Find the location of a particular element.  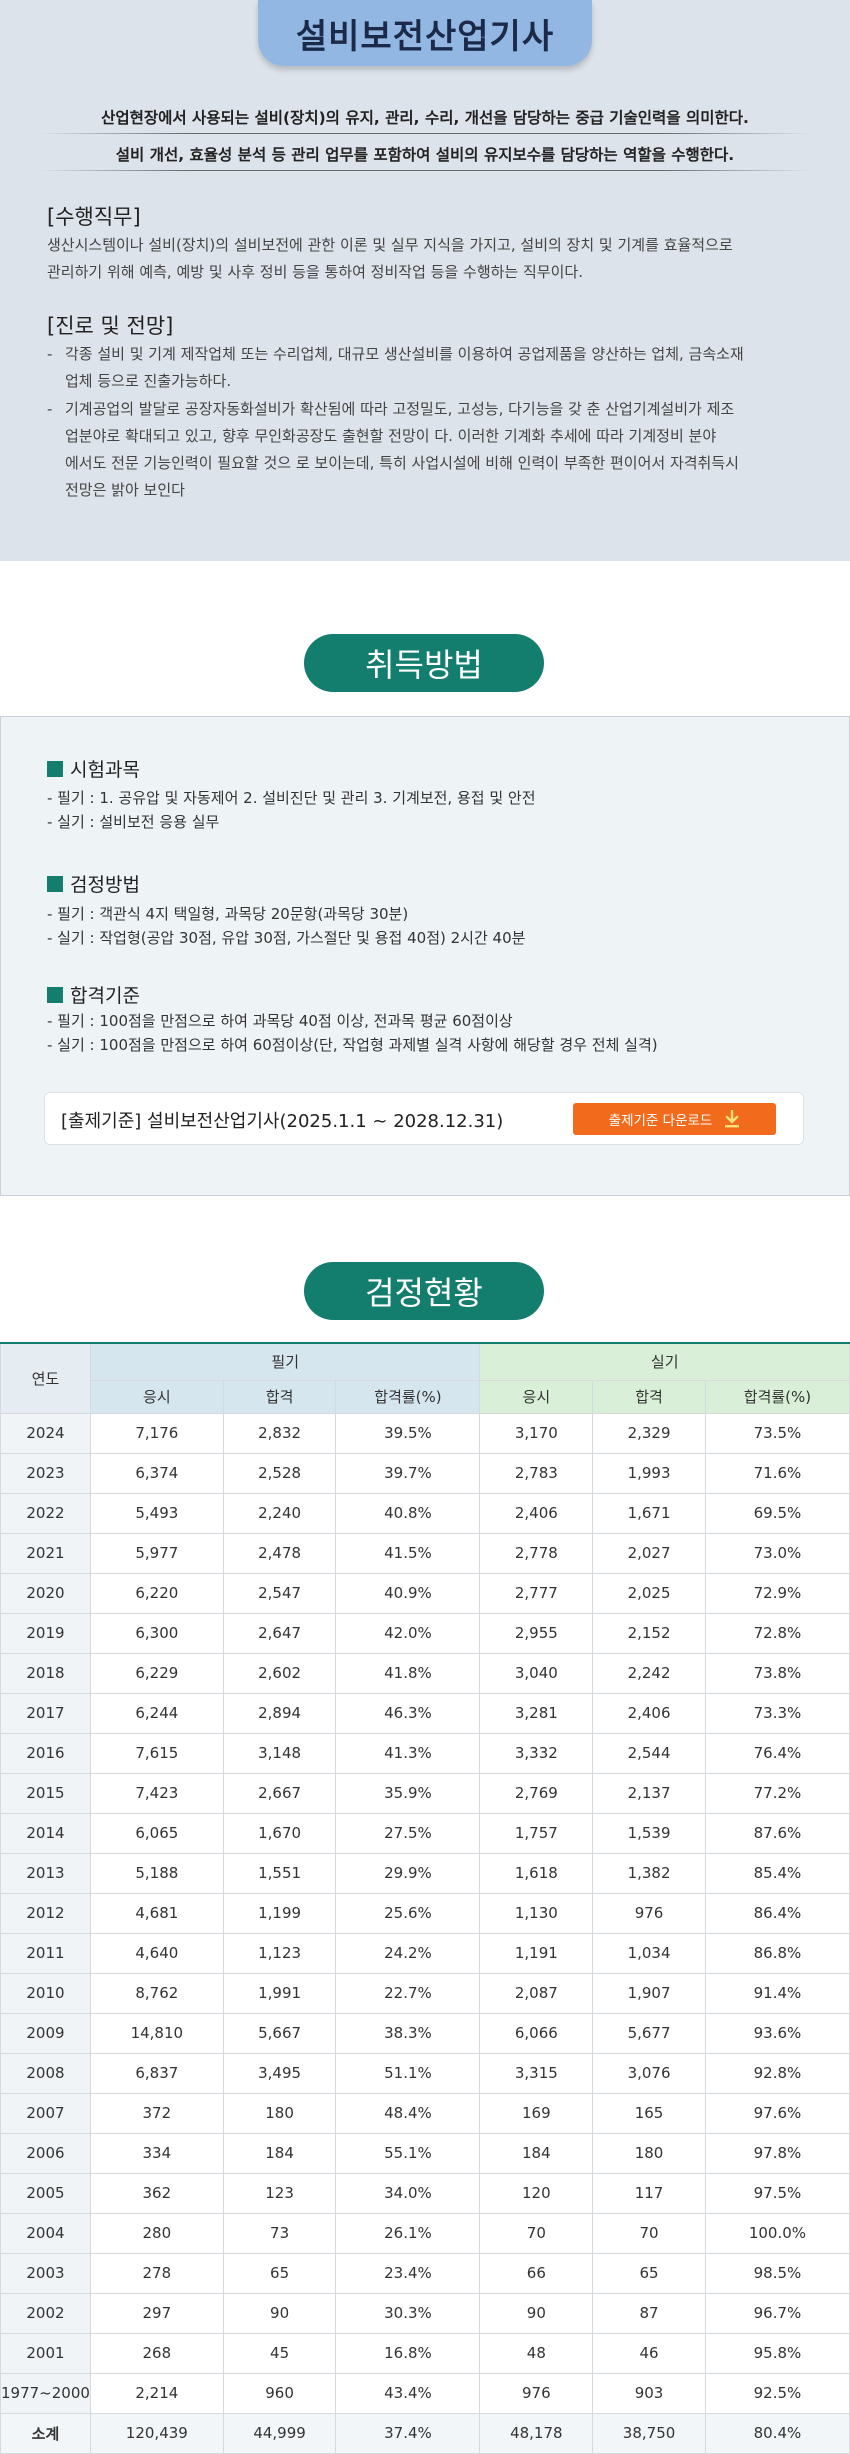

written-passed: 2,602 is located at coordinates (279, 1673).